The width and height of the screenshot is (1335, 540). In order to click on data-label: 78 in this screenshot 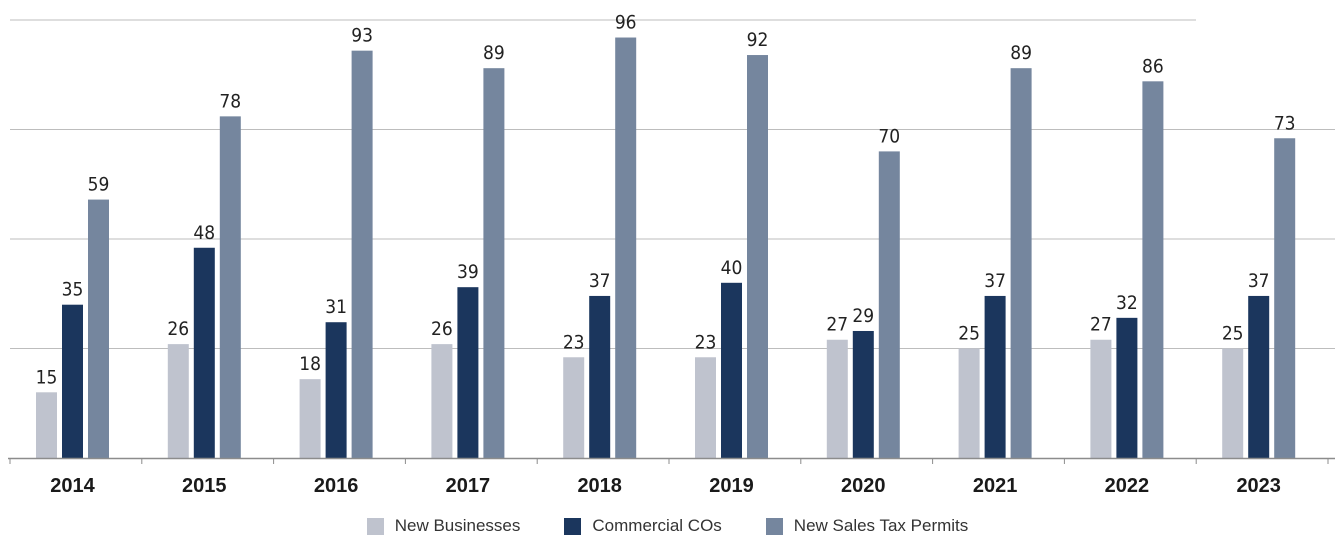, I will do `click(230, 101)`.